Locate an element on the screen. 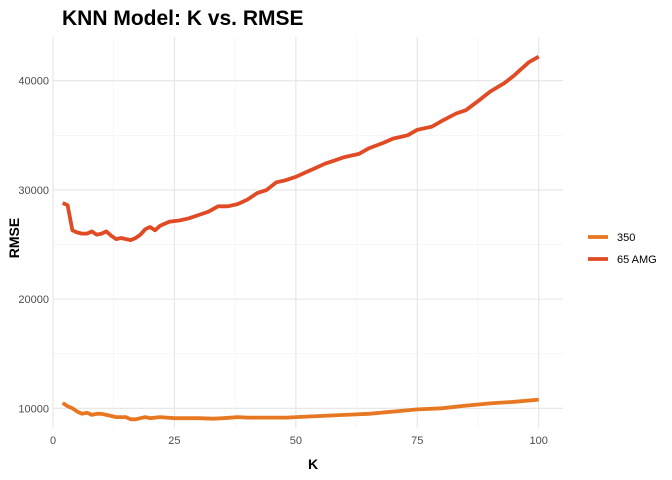 The image size is (672, 480). legend-label: 65 AMG is located at coordinates (637, 260).